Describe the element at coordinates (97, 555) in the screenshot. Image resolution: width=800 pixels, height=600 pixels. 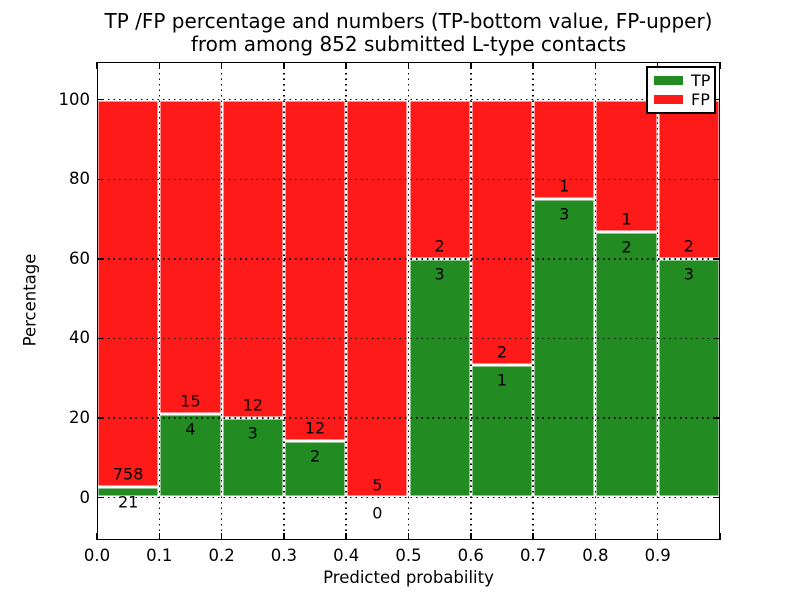
I see `x-tick-label: 0.0` at that location.